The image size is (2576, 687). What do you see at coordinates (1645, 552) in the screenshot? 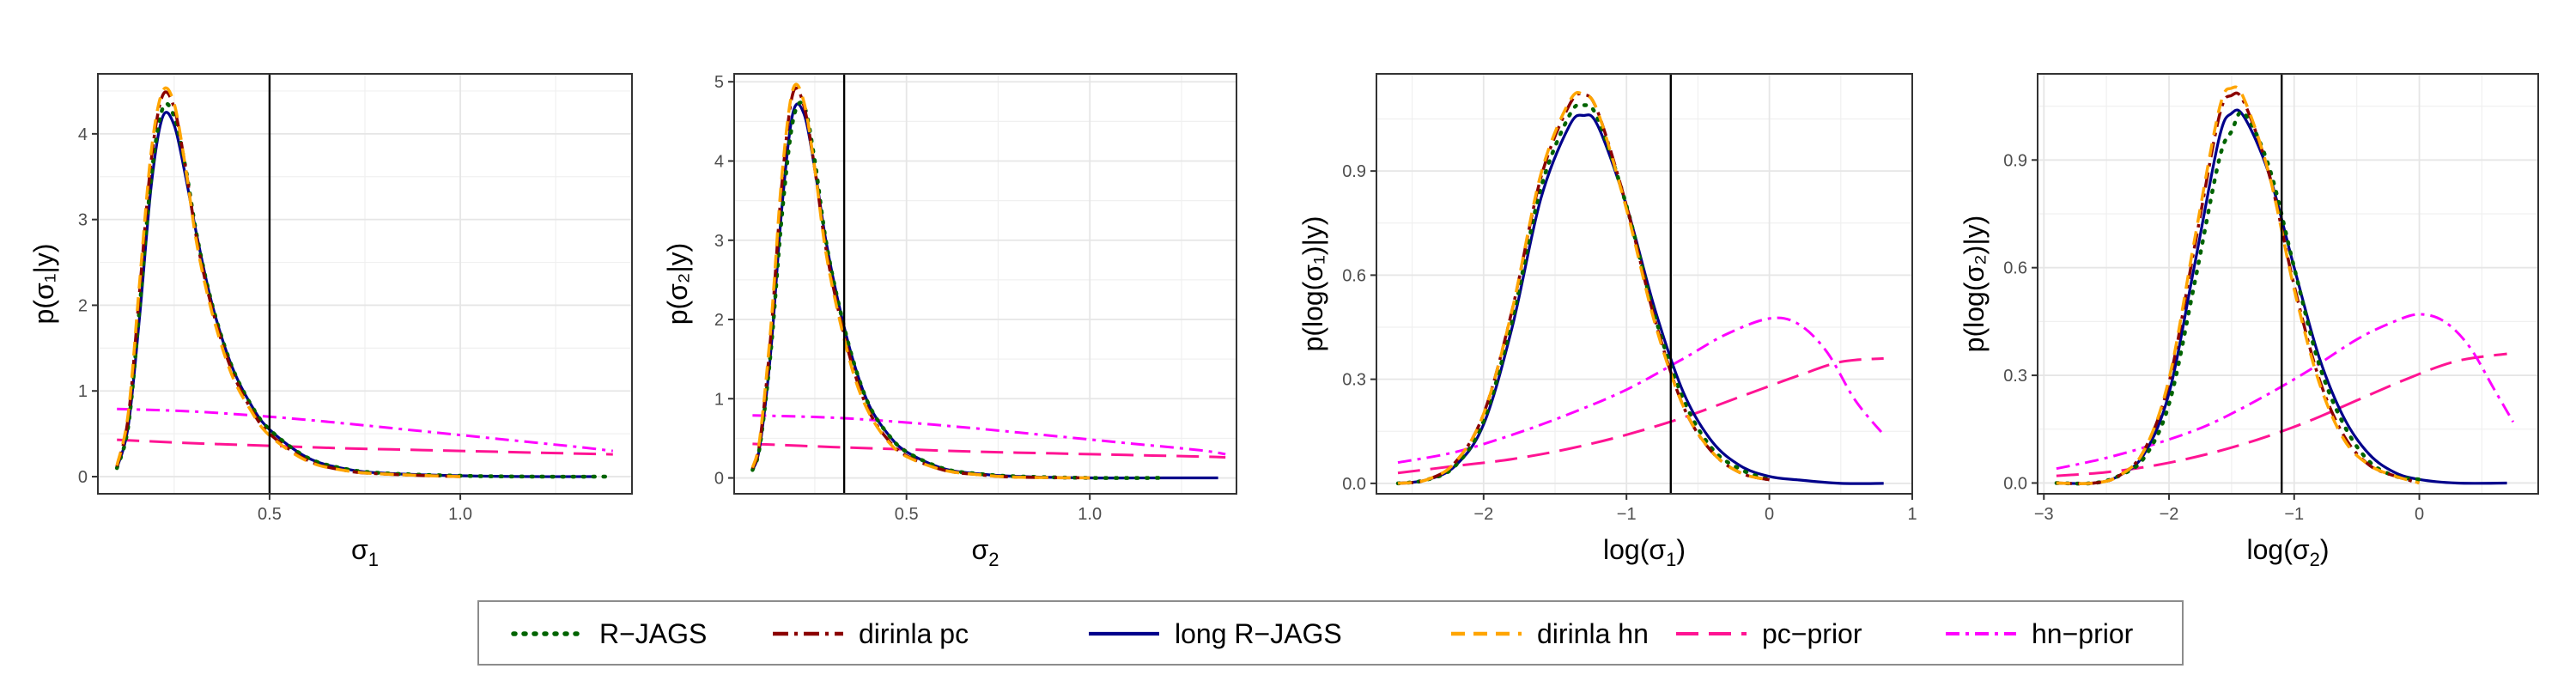
I see `x-axis-label: log(σ1)` at bounding box center [1645, 552].